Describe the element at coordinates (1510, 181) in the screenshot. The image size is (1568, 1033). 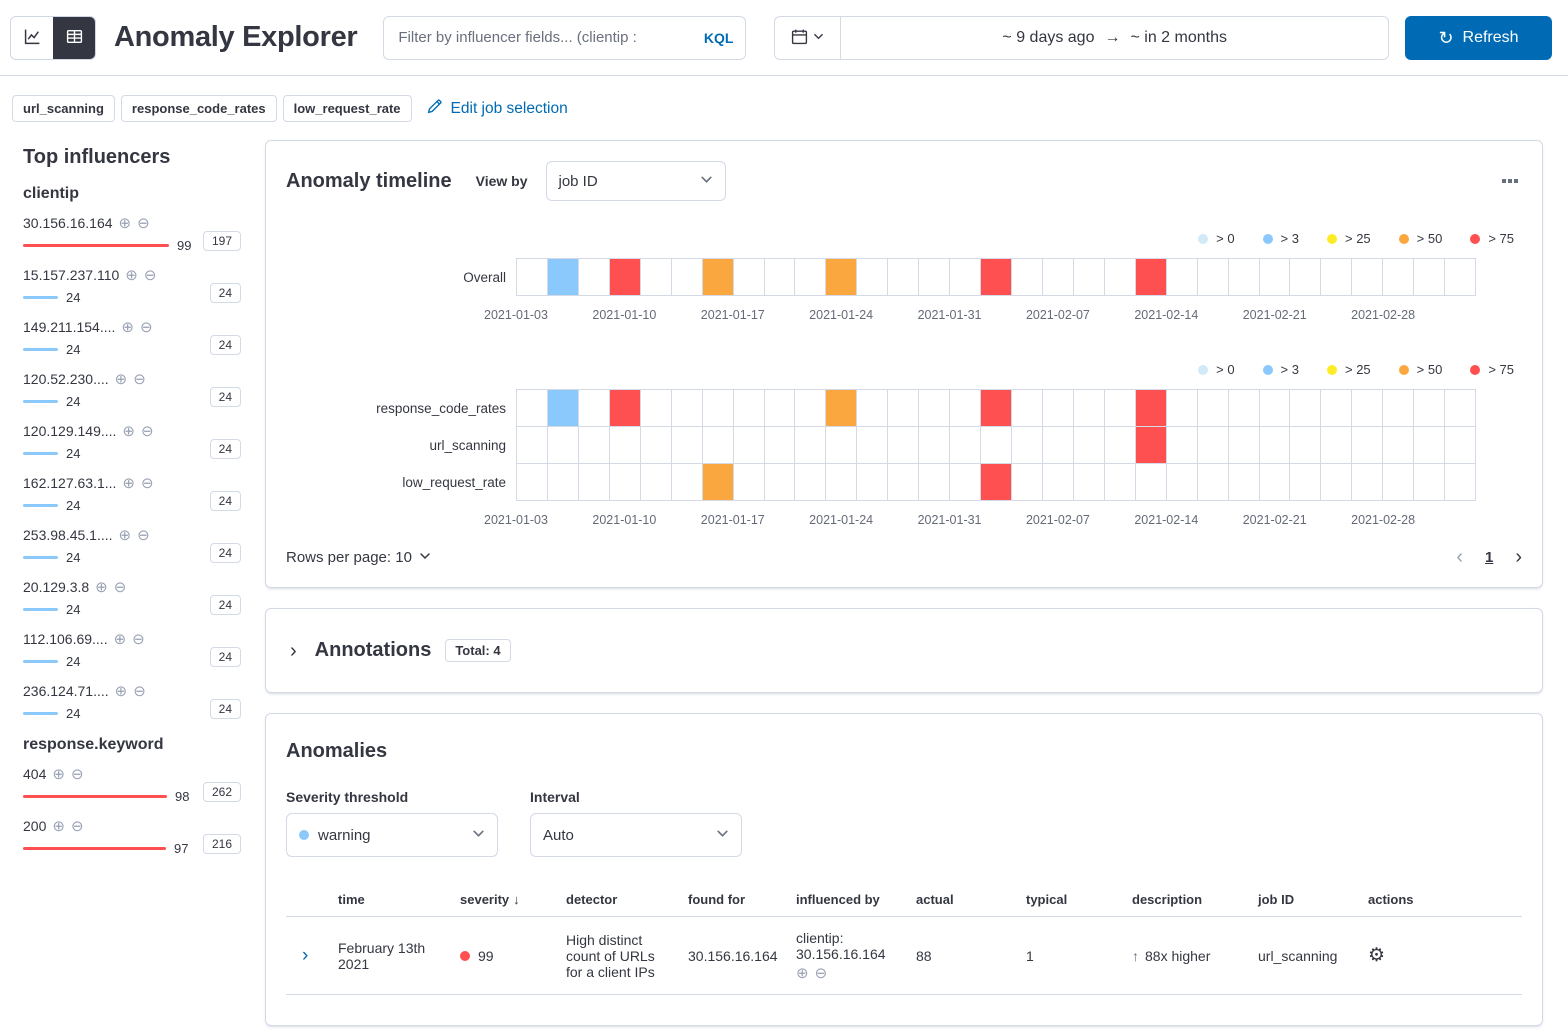
I see `panel-options-icon` at that location.